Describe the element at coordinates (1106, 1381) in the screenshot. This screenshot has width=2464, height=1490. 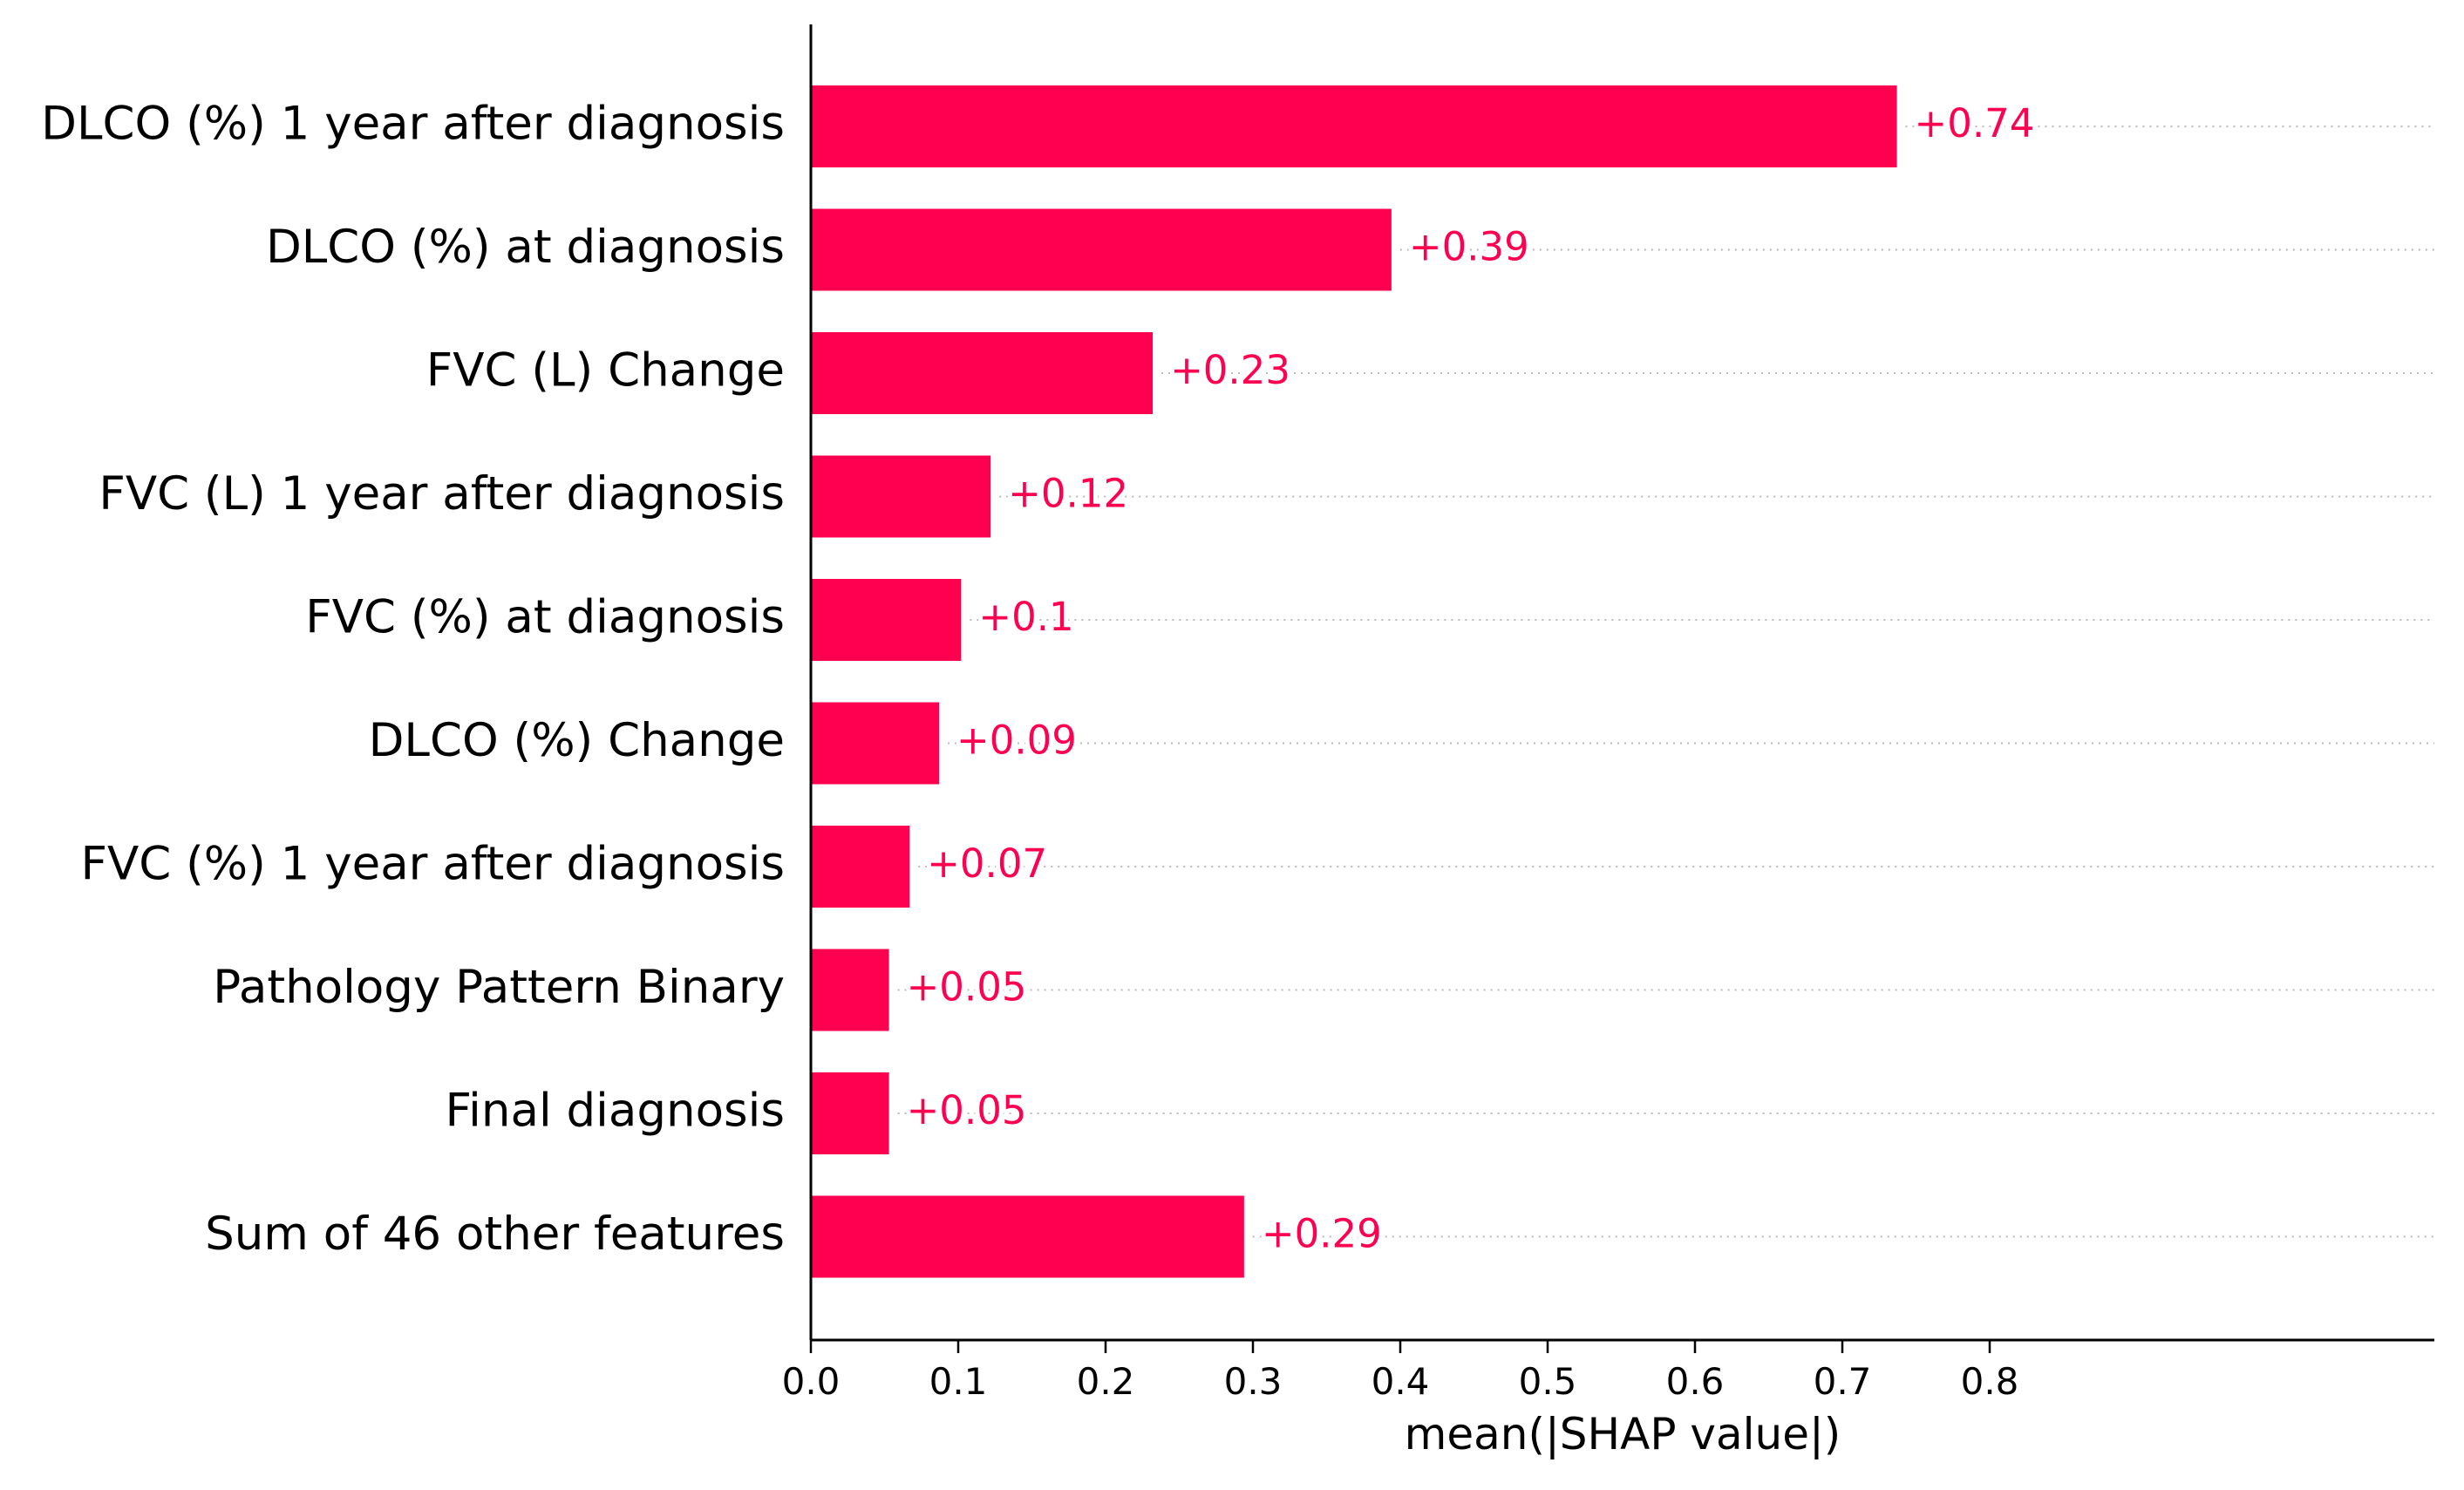
I see `x-tick-label: 0.2` at that location.